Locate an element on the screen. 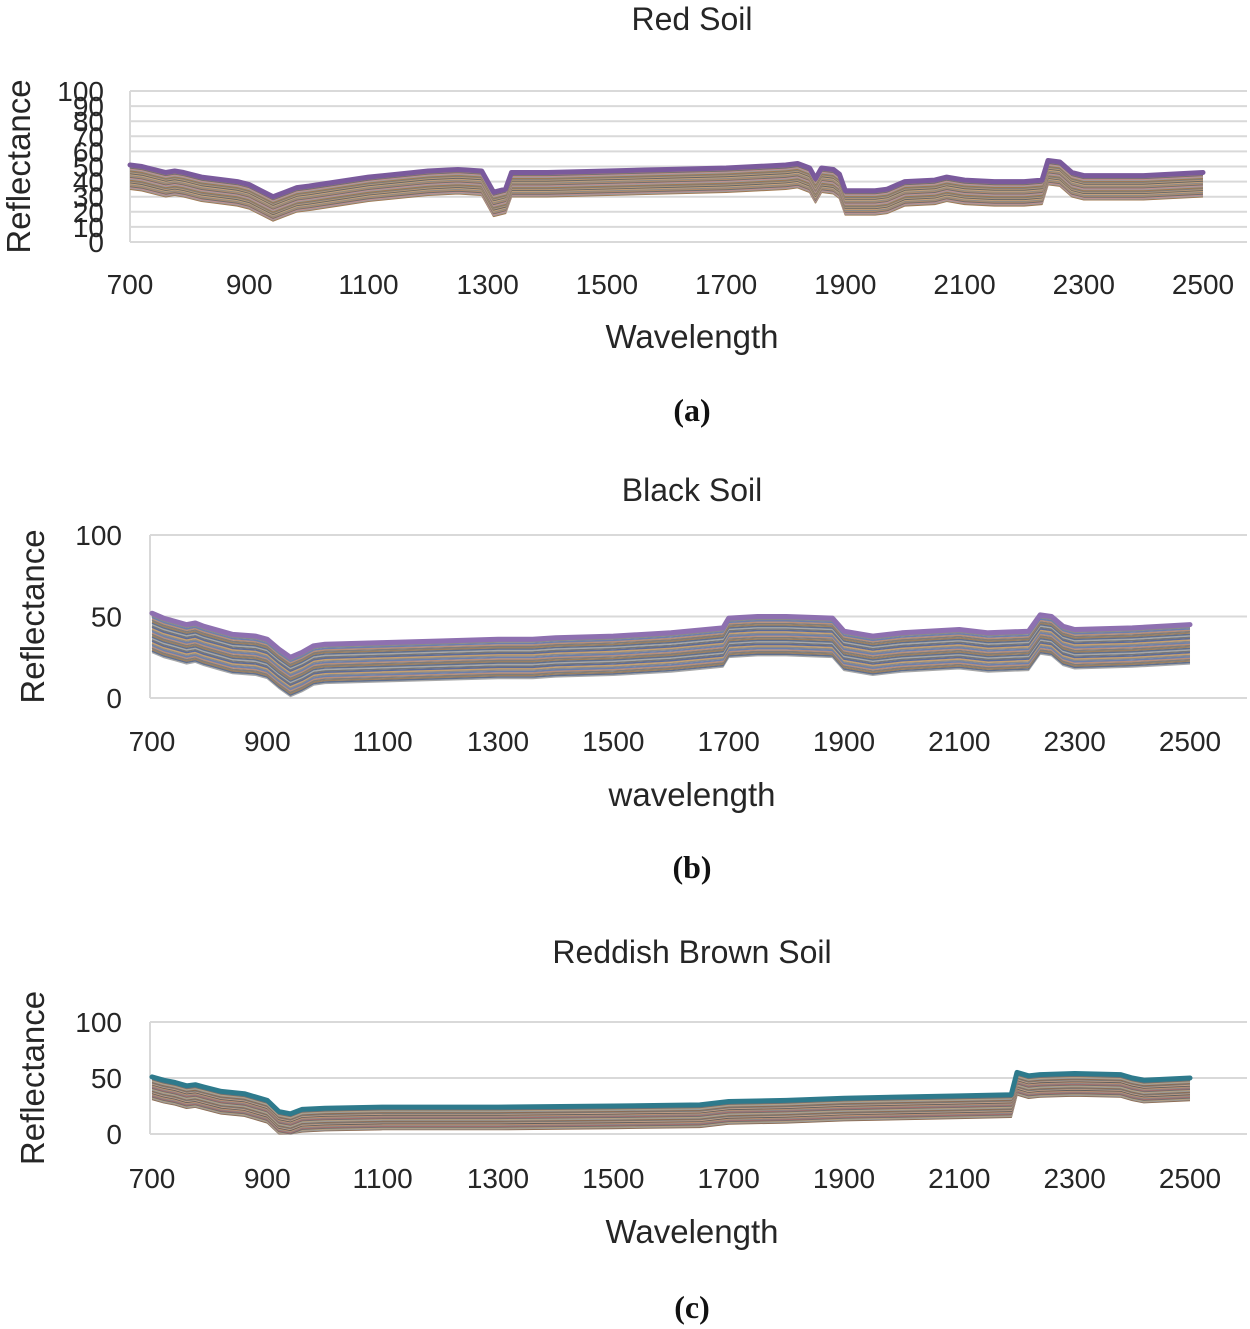 Image resolution: width=1250 pixels, height=1329 pixels. y-tick-label: 10 is located at coordinates (88, 227).